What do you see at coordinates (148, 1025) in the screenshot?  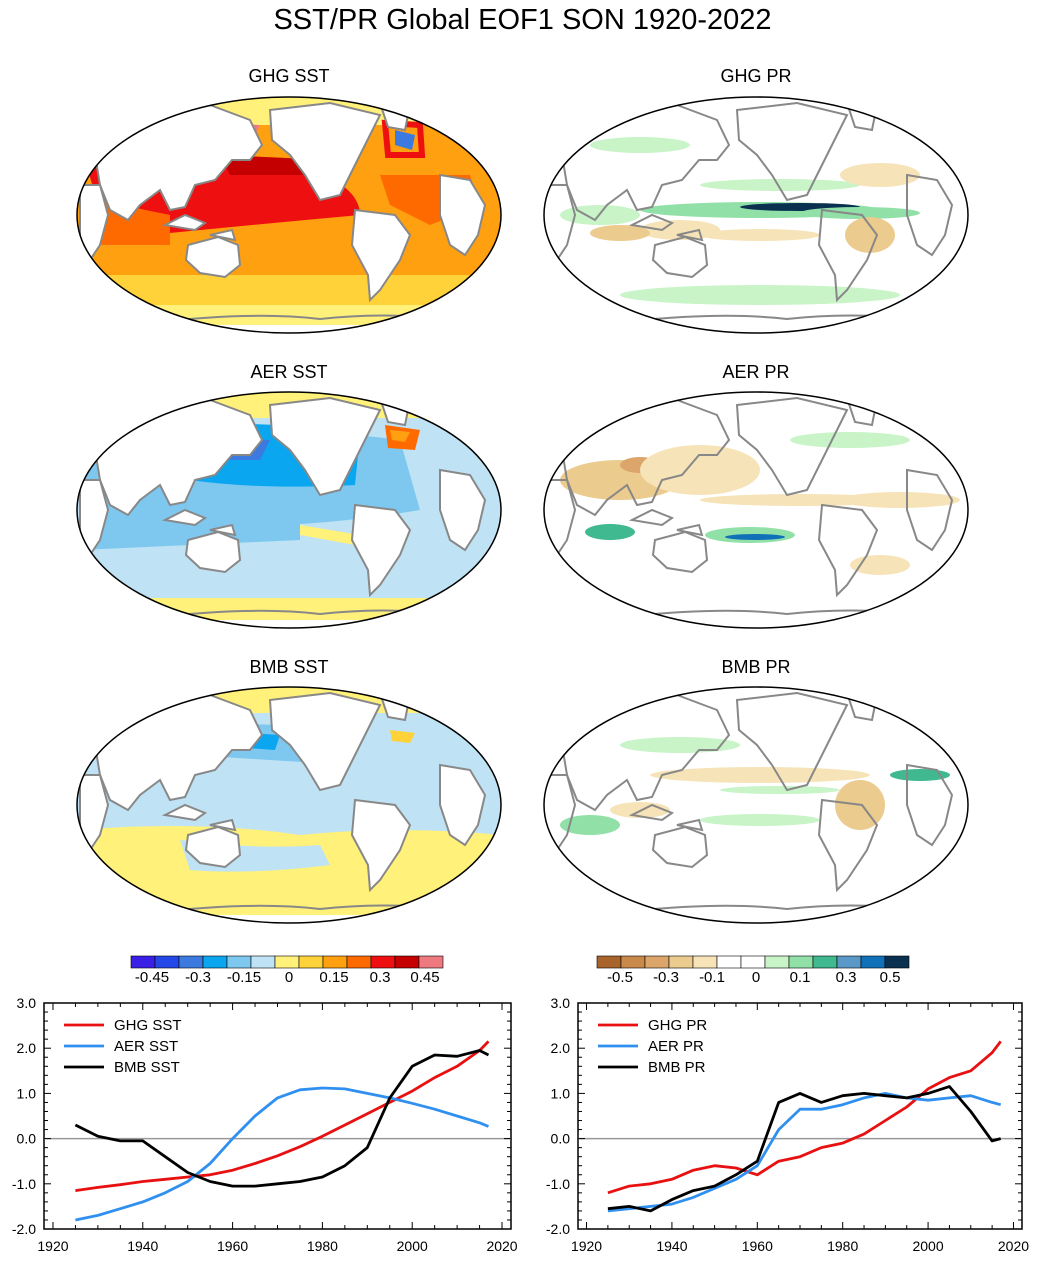 I see `legend-label: GHG SST` at bounding box center [148, 1025].